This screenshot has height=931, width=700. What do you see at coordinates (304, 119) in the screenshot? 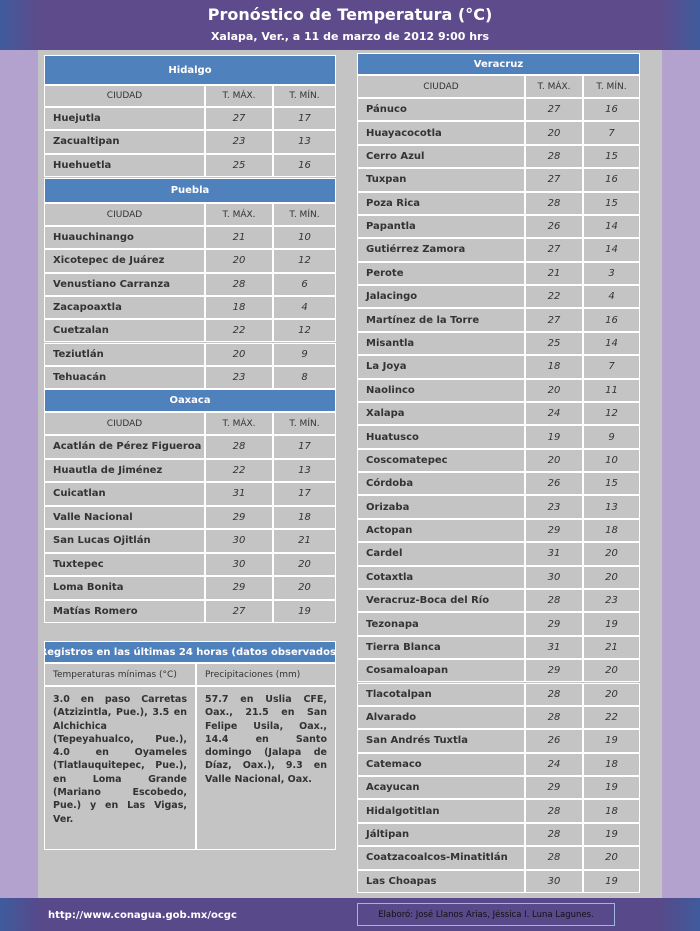
I see `temp-cell: 17` at bounding box center [304, 119].